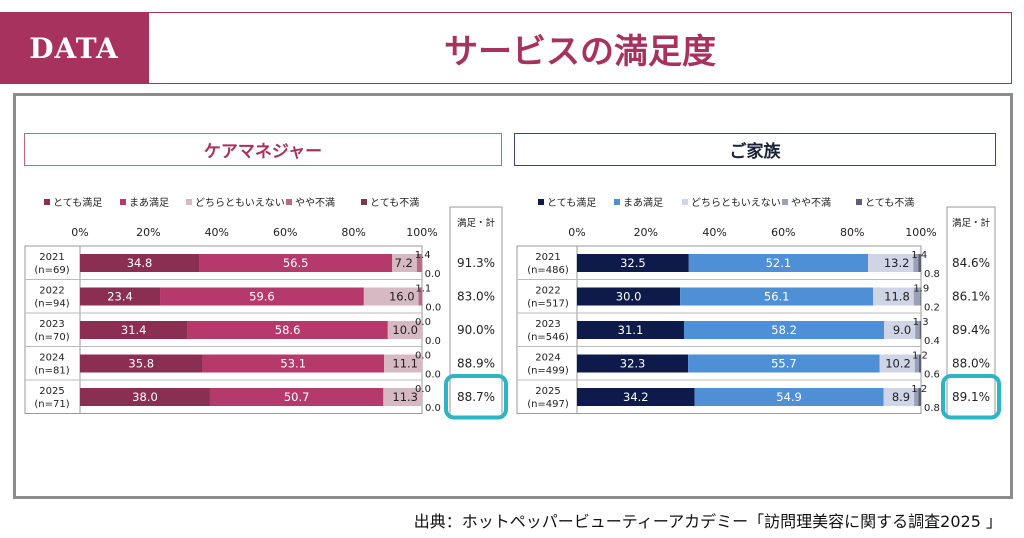  I want to click on category-year: 2024, so click(51, 358).